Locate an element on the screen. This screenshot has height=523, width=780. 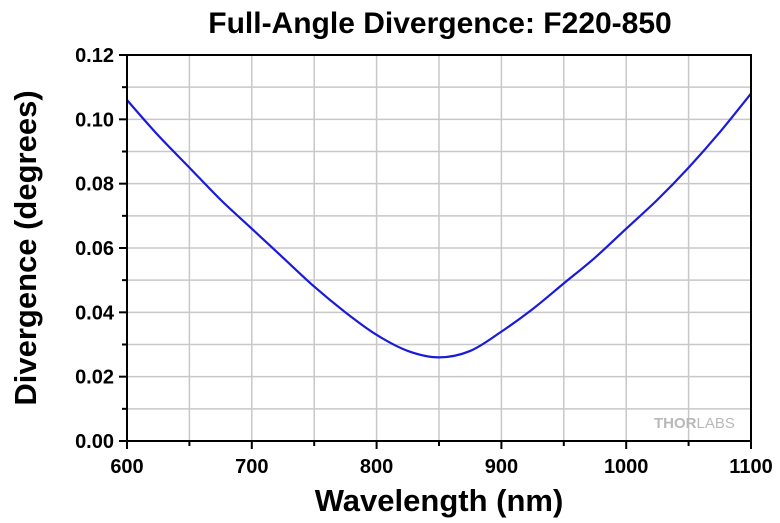
thorlabs-watermark: THORLABS is located at coordinates (694, 423).